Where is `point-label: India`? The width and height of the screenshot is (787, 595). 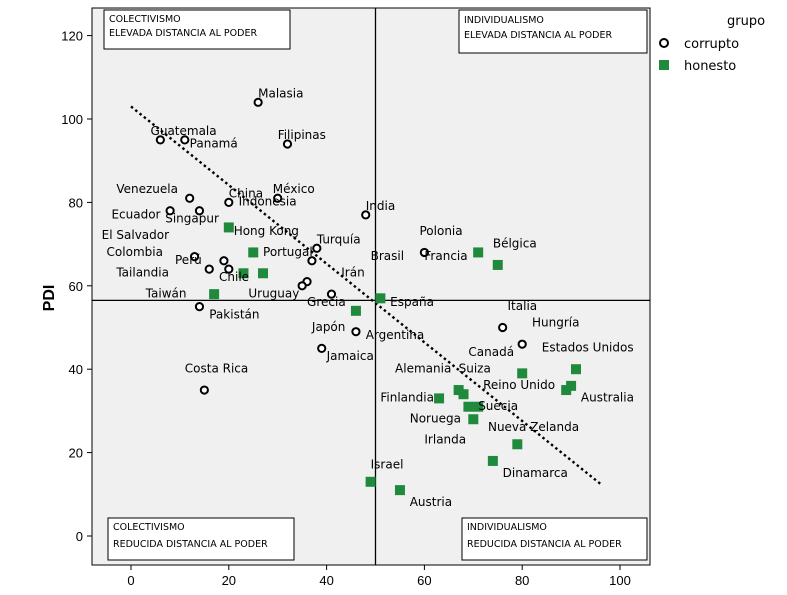
point-label: India is located at coordinates (380, 206).